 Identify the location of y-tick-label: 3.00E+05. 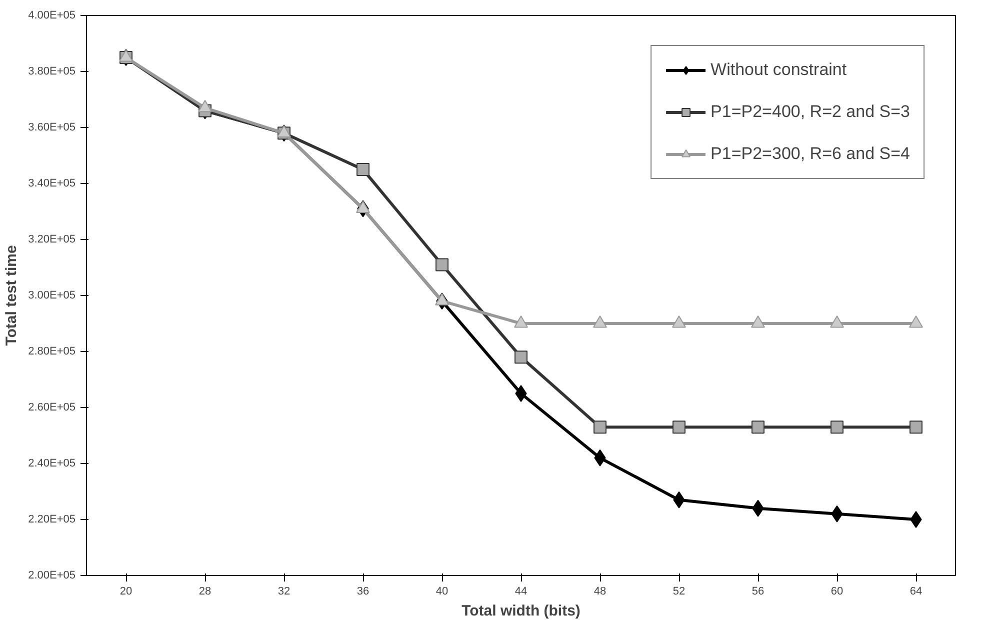
(52, 296).